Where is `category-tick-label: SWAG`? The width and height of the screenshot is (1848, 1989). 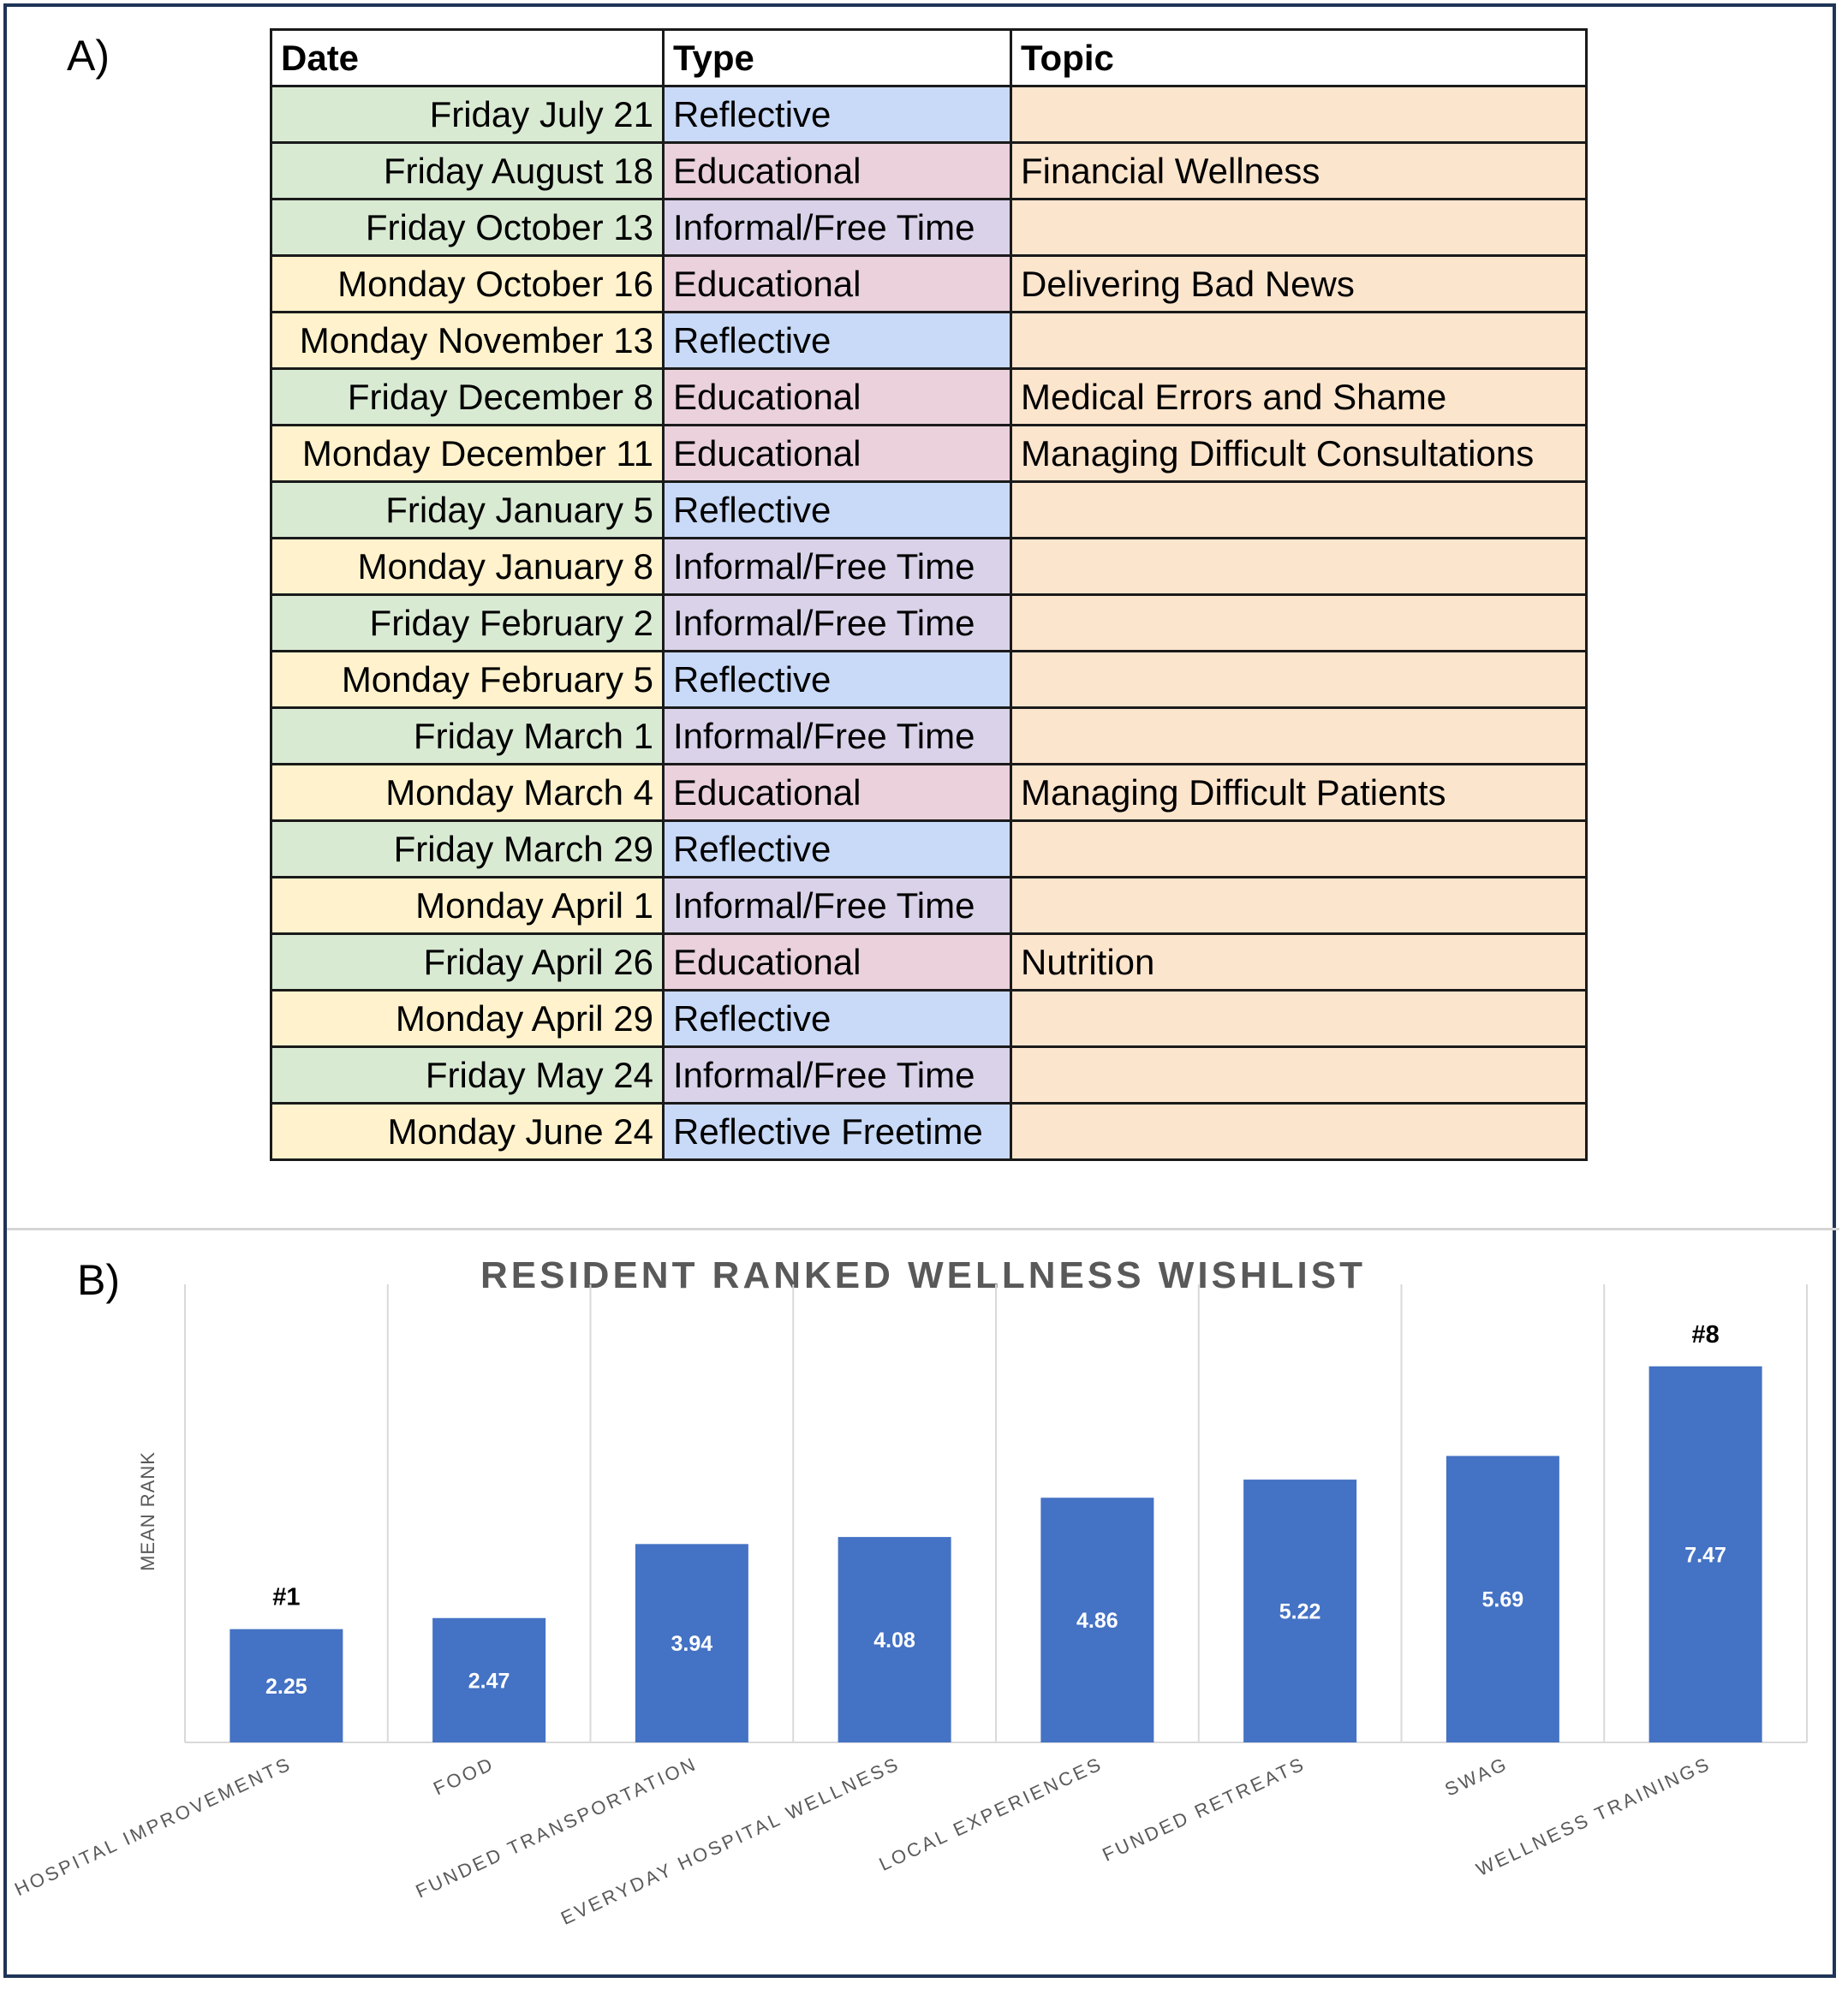 category-tick-label: SWAG is located at coordinates (1476, 1777).